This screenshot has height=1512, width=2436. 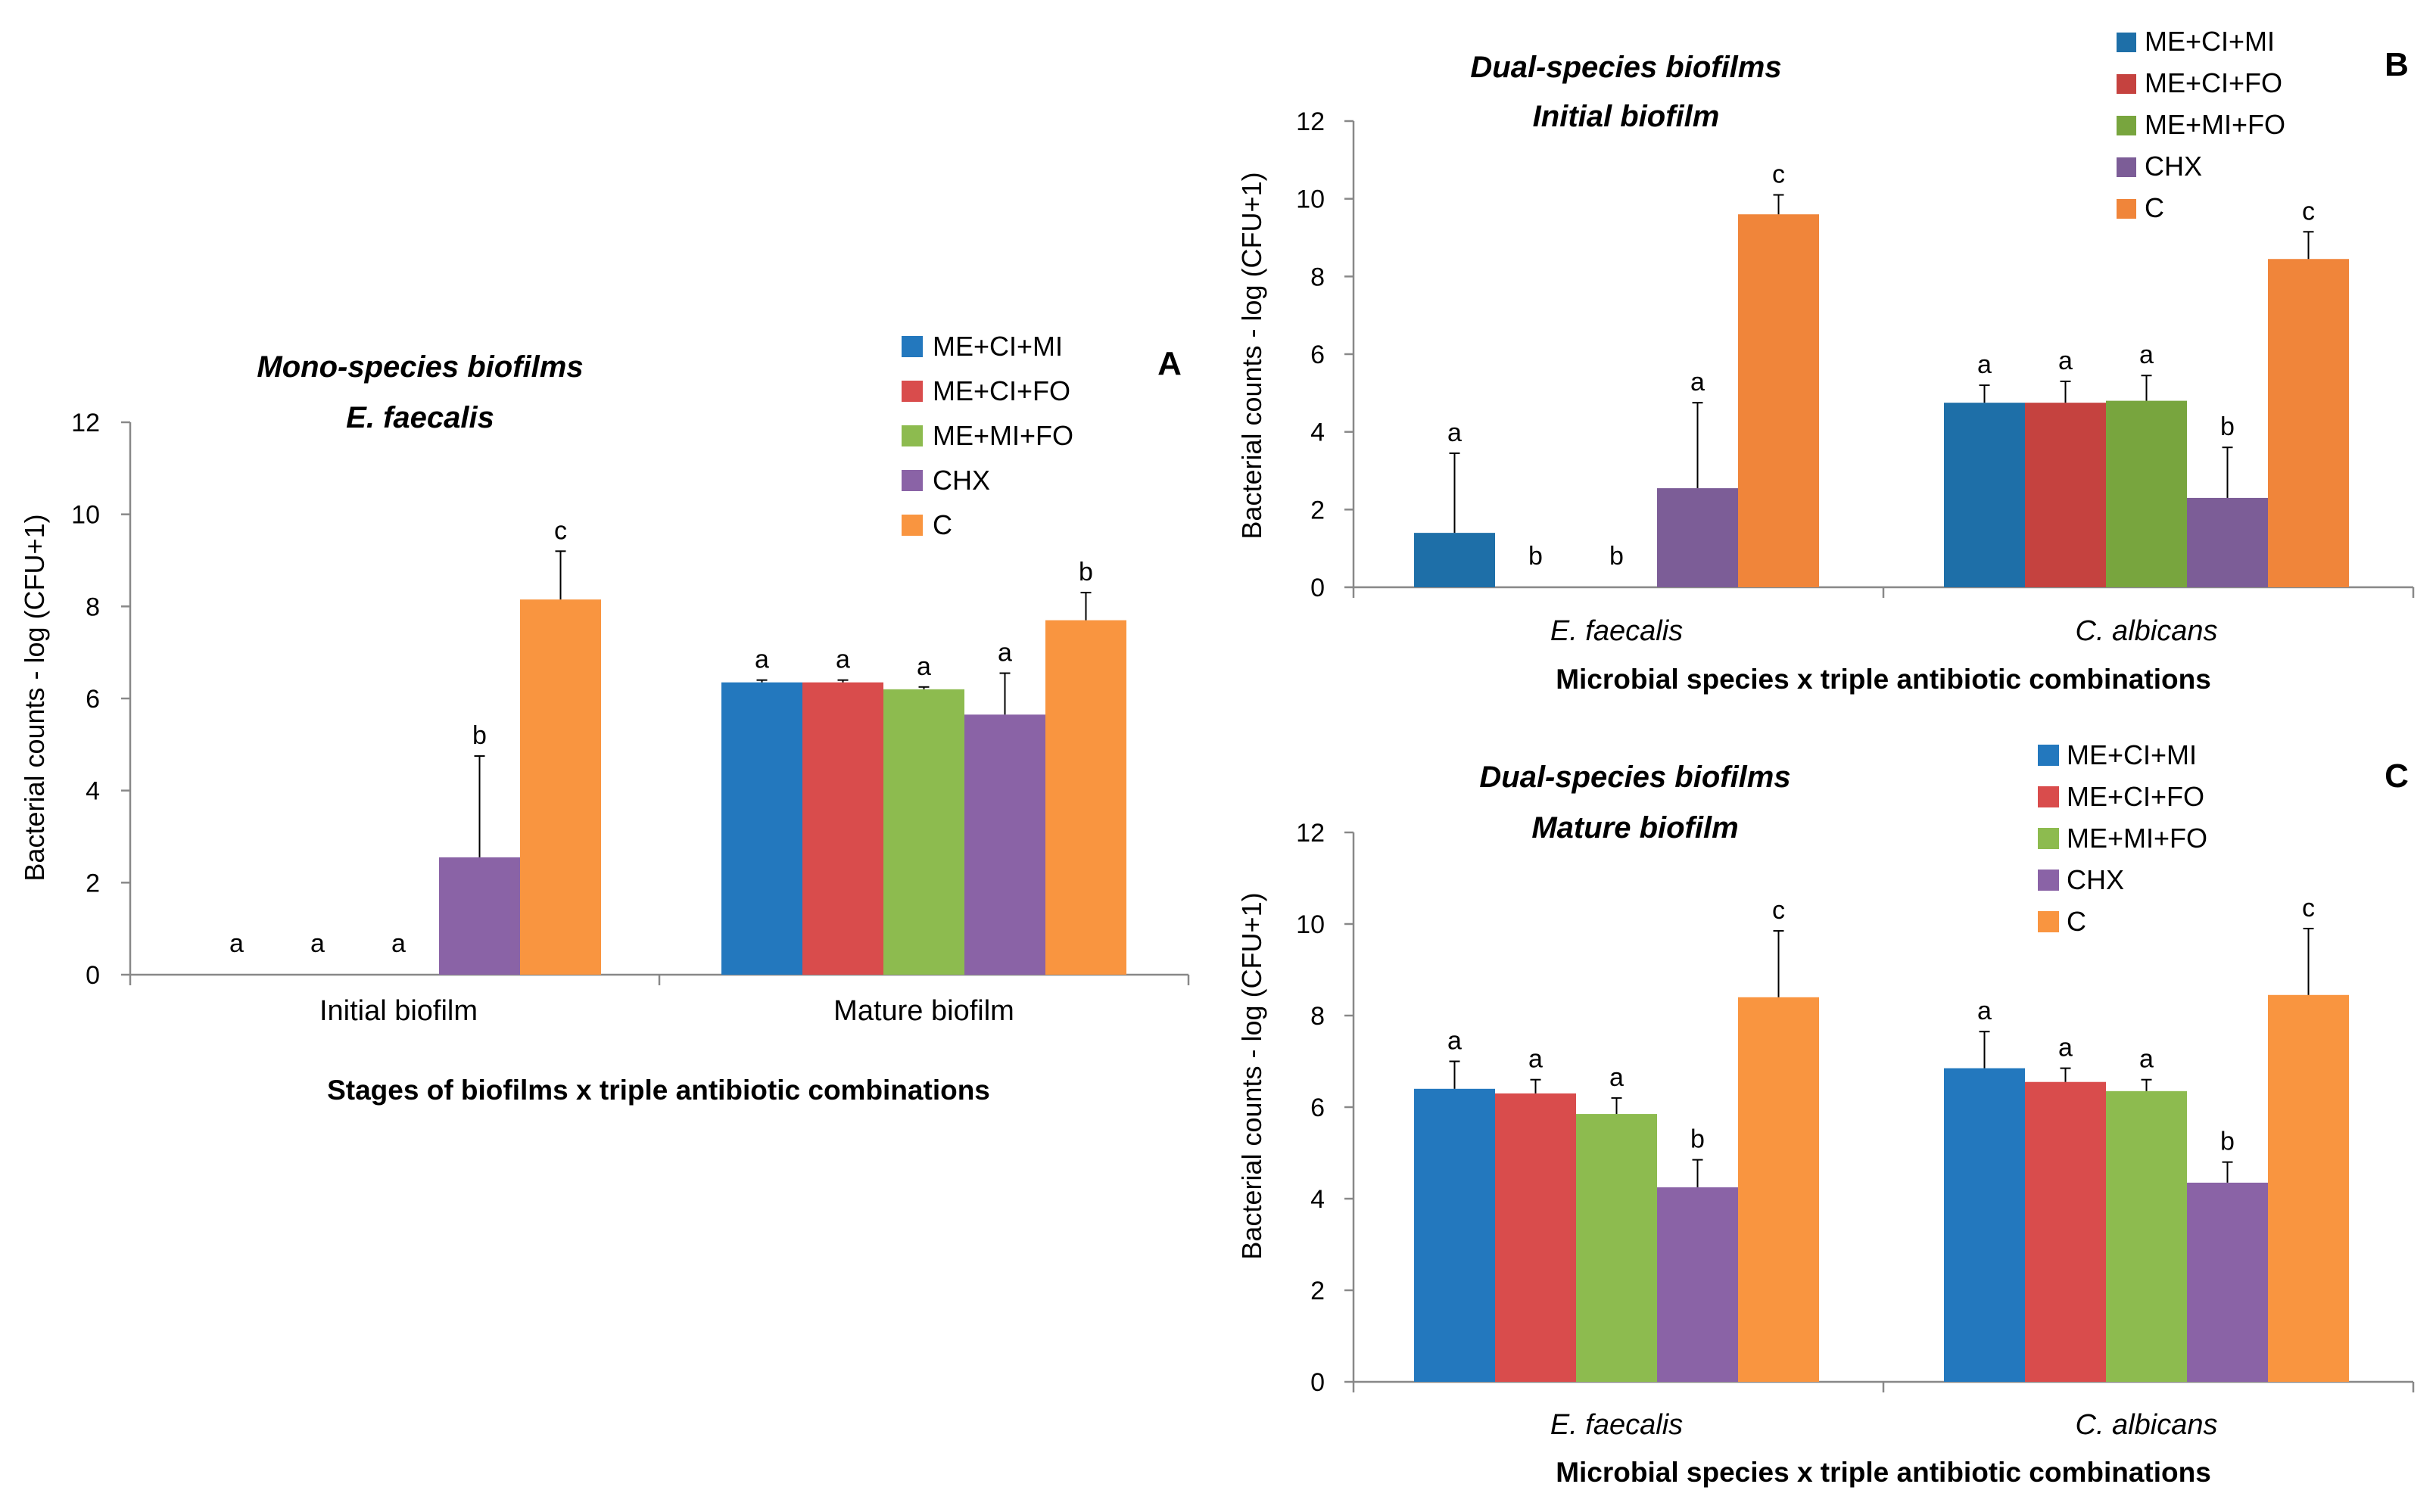 What do you see at coordinates (85, 515) in the screenshot?
I see `chart-a-y-tick-label: 10` at bounding box center [85, 515].